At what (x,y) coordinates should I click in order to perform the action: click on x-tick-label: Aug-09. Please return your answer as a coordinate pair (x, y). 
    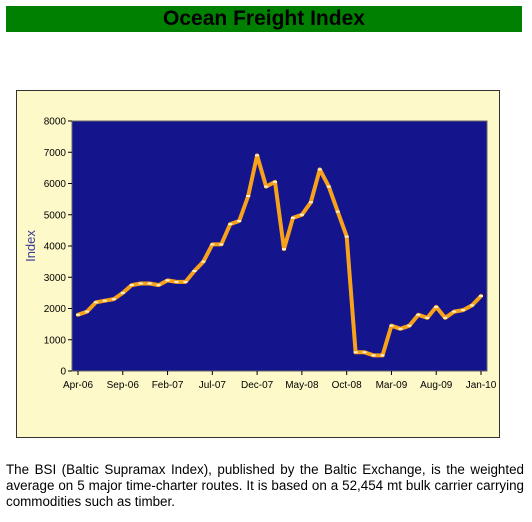
    Looking at the image, I should click on (436, 385).